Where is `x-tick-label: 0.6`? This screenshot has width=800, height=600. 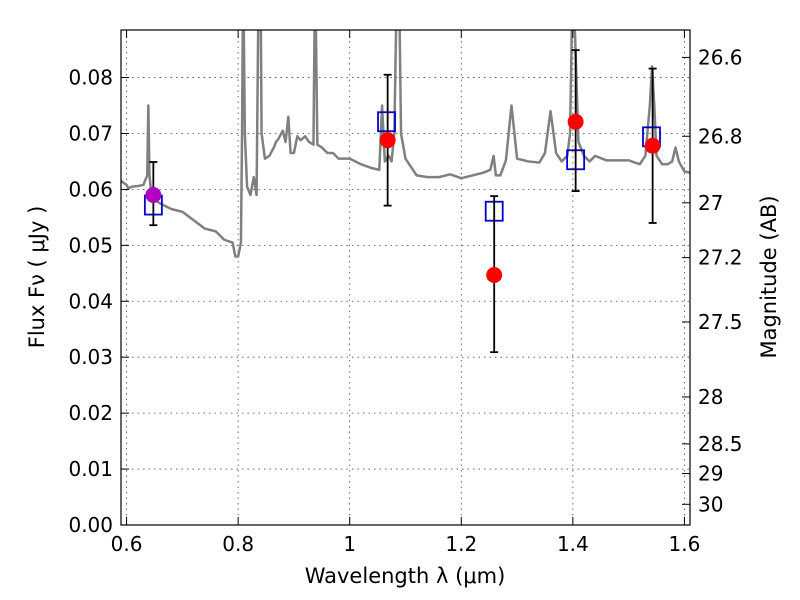
x-tick-label: 0.6 is located at coordinates (127, 544).